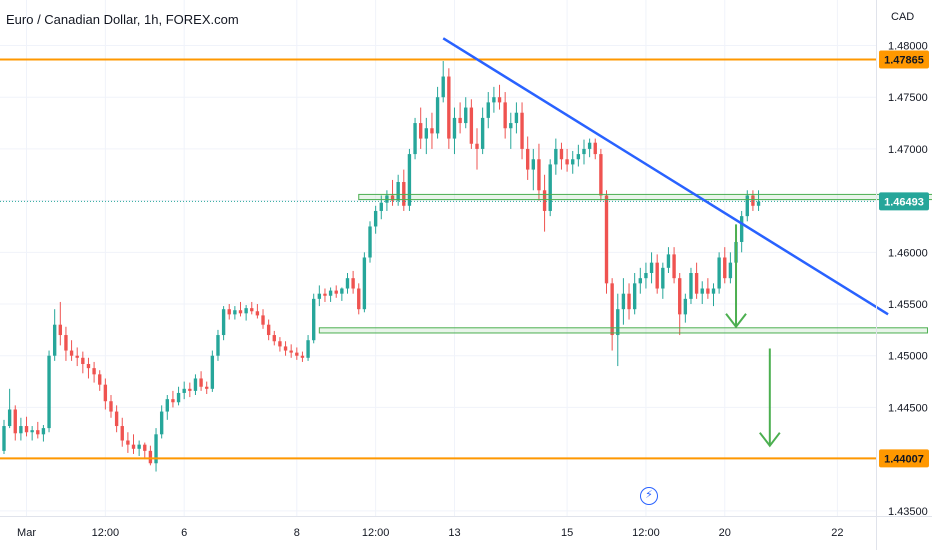 The width and height of the screenshot is (932, 555). I want to click on x-tick-label: 20, so click(725, 533).